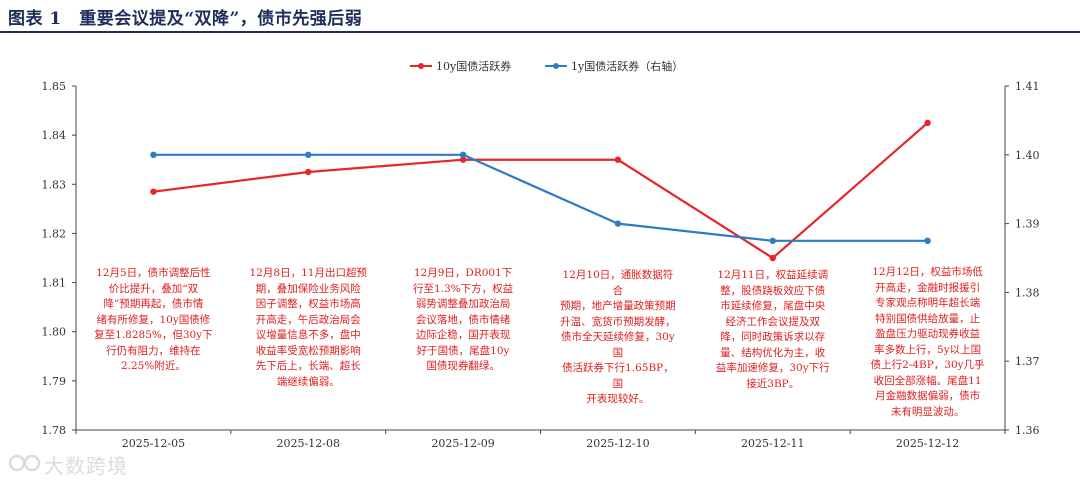 This screenshot has height=483, width=1080. Describe the element at coordinates (463, 366) in the screenshot. I see `annotation-line: 国债现券翻绿。` at that location.